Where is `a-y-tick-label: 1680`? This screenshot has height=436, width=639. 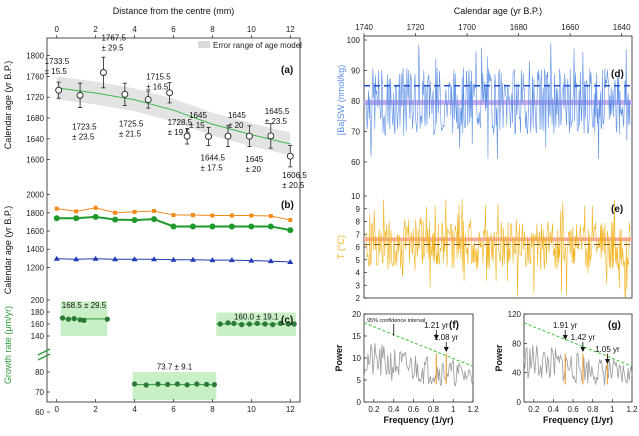 a-y-tick-label: 1680 is located at coordinates (35, 118).